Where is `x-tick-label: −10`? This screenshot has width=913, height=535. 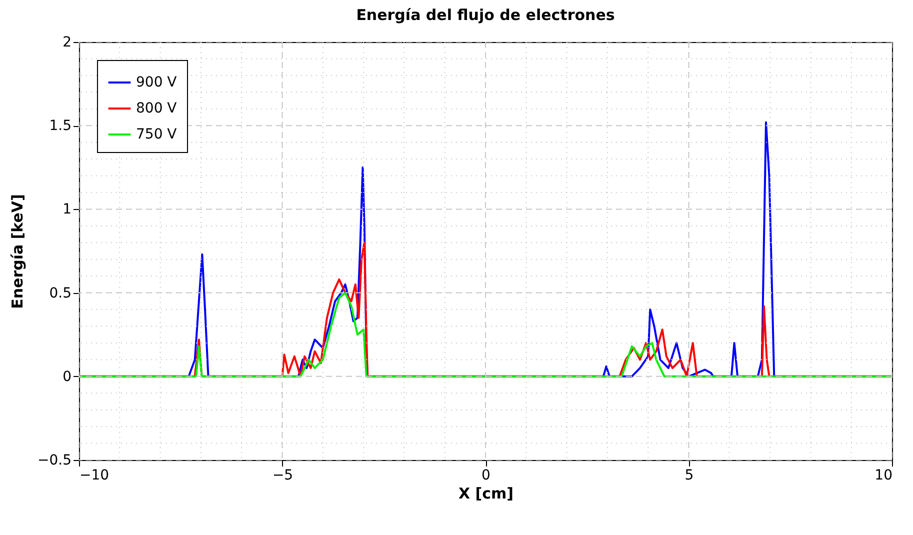
x-tick-label: −10 is located at coordinates (95, 476).